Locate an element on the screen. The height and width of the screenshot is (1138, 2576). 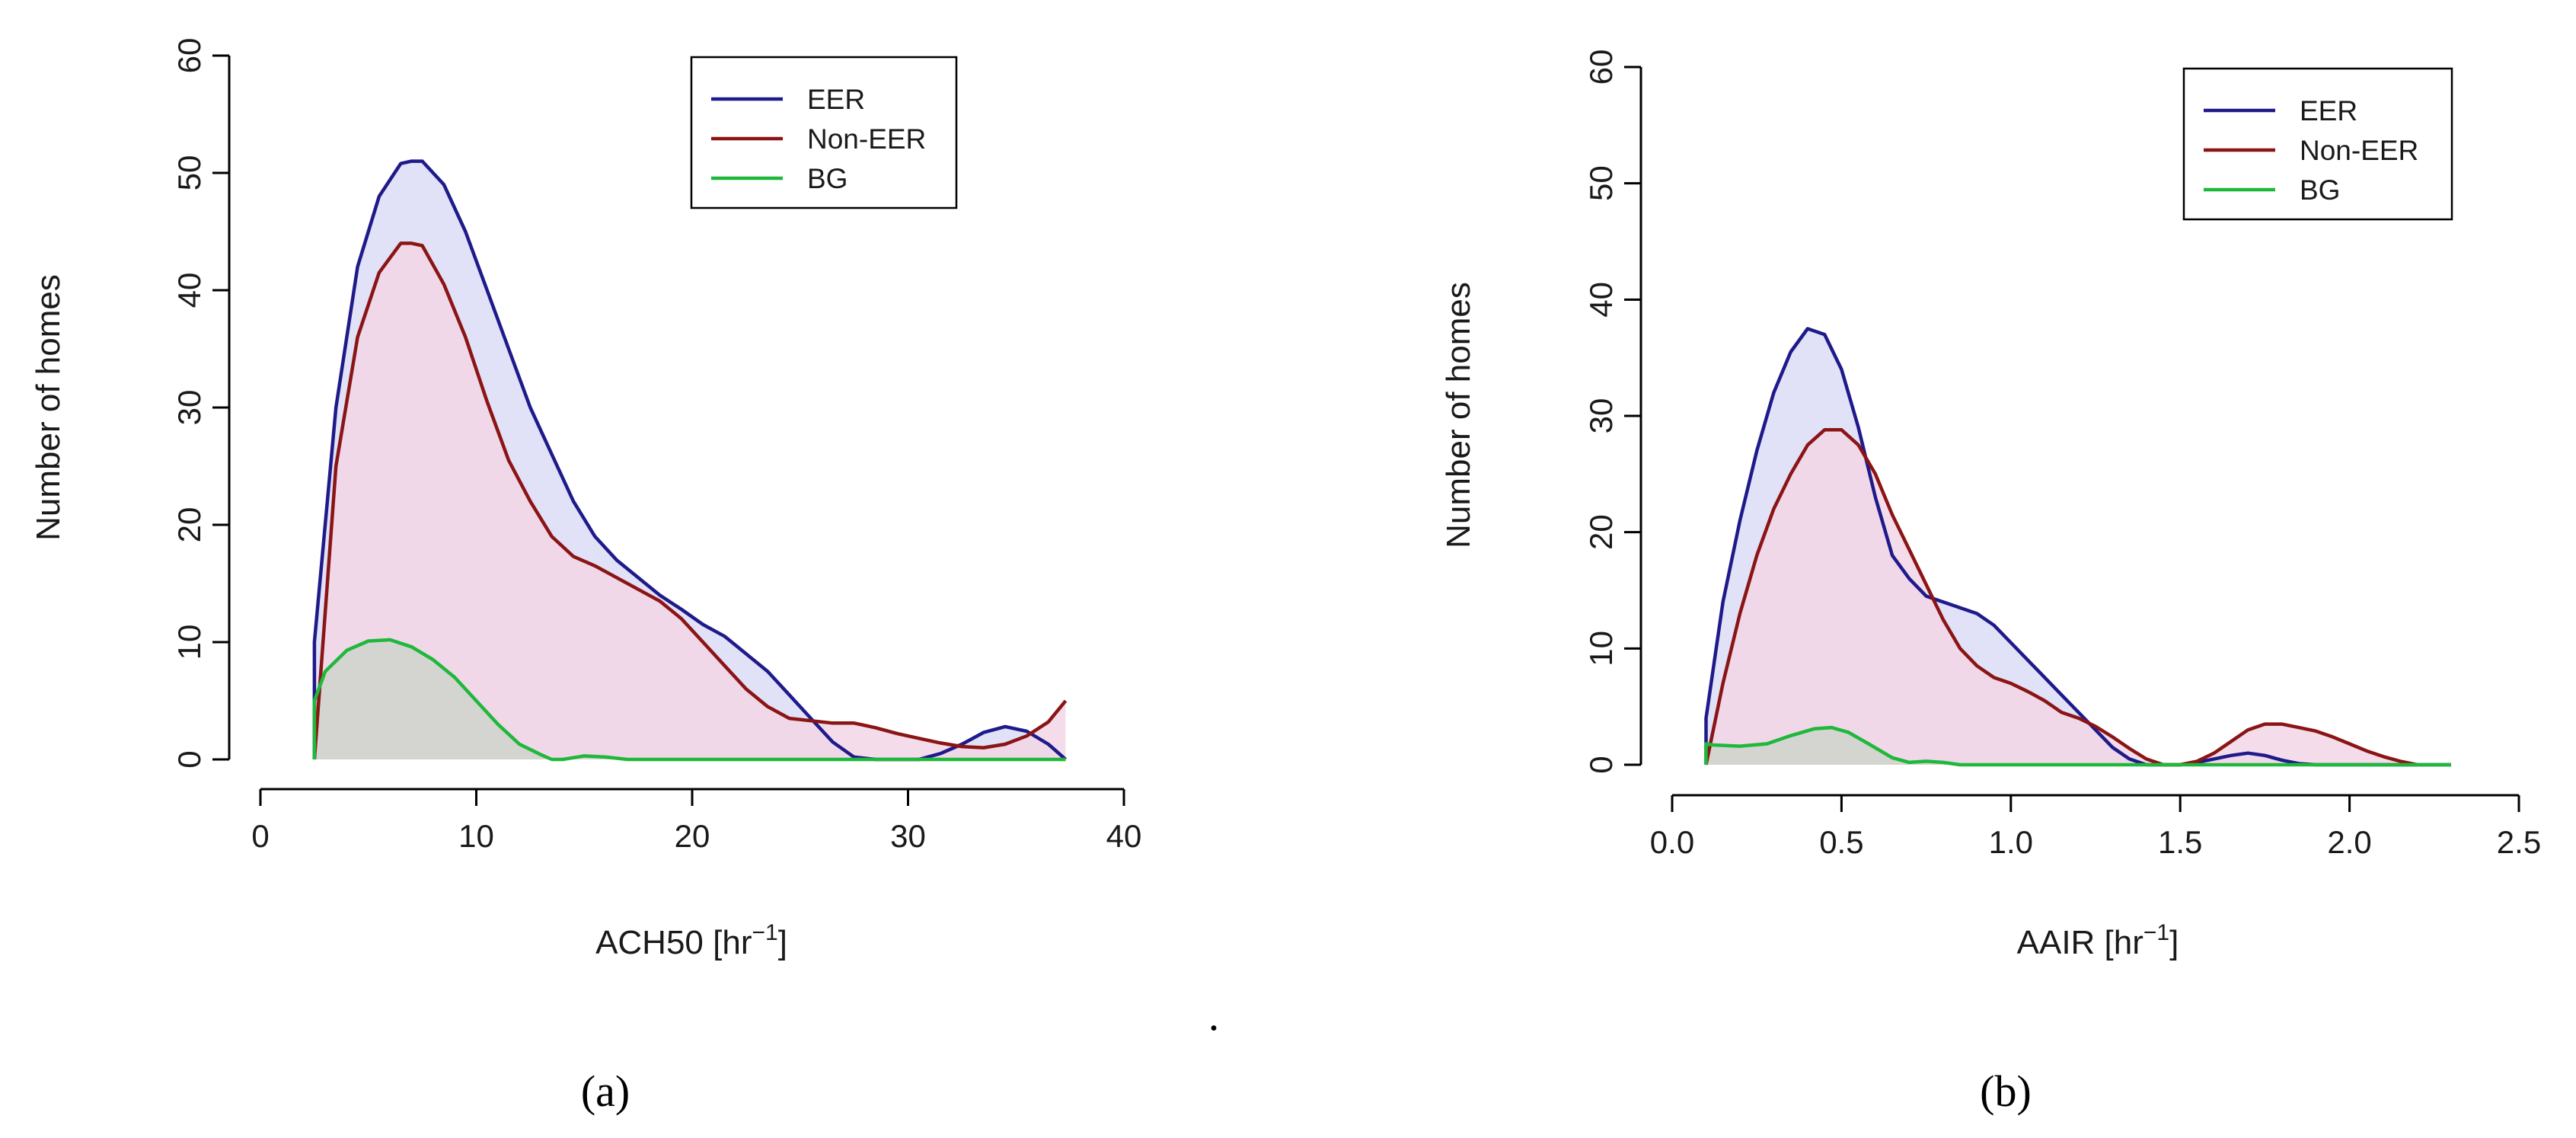
x-axis-a: 0 10 20 30 40 is located at coordinates (696, 821).